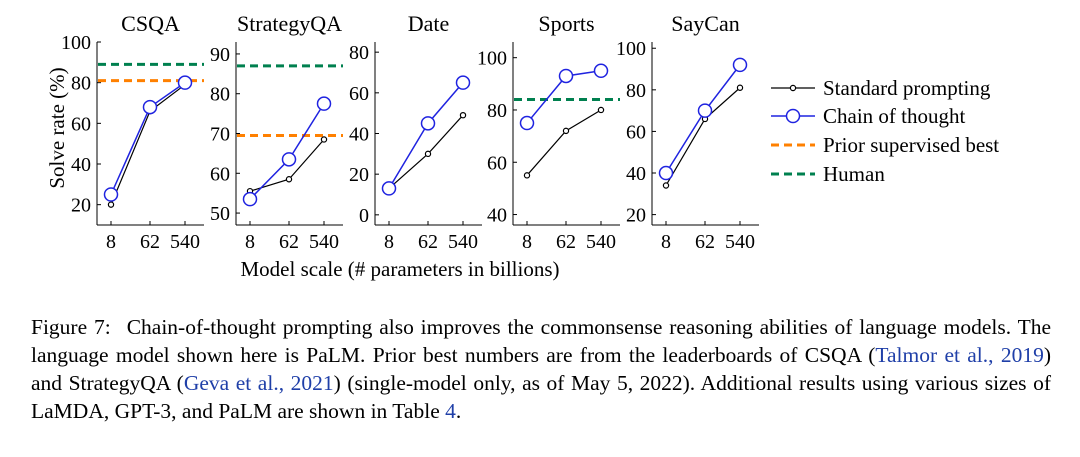 The image size is (1080, 457). Describe the element at coordinates (389, 242) in the screenshot. I see `x-tick-label-date: 8` at that location.